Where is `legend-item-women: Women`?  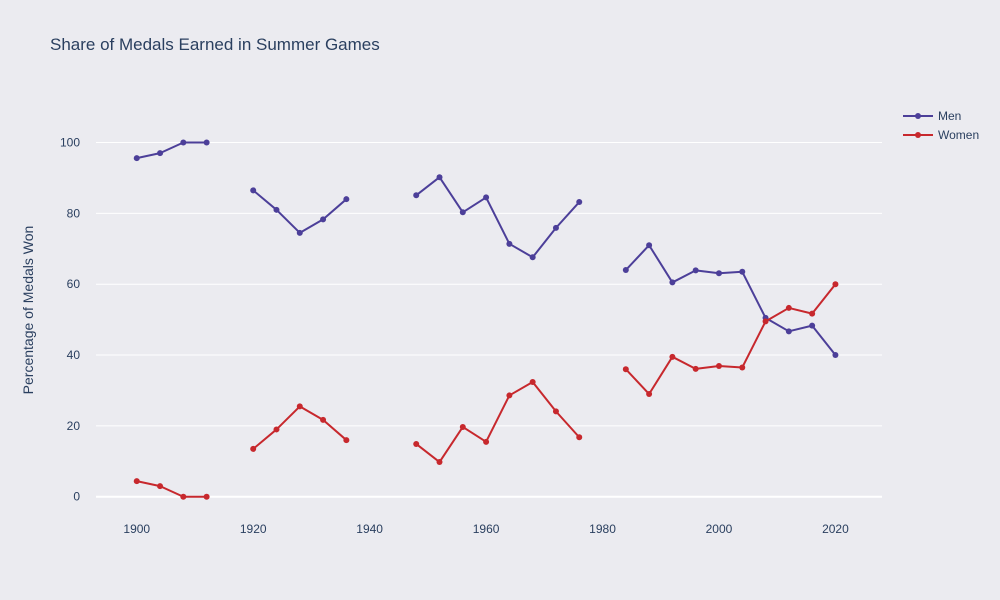
legend-item-women: Women is located at coordinates (941, 135).